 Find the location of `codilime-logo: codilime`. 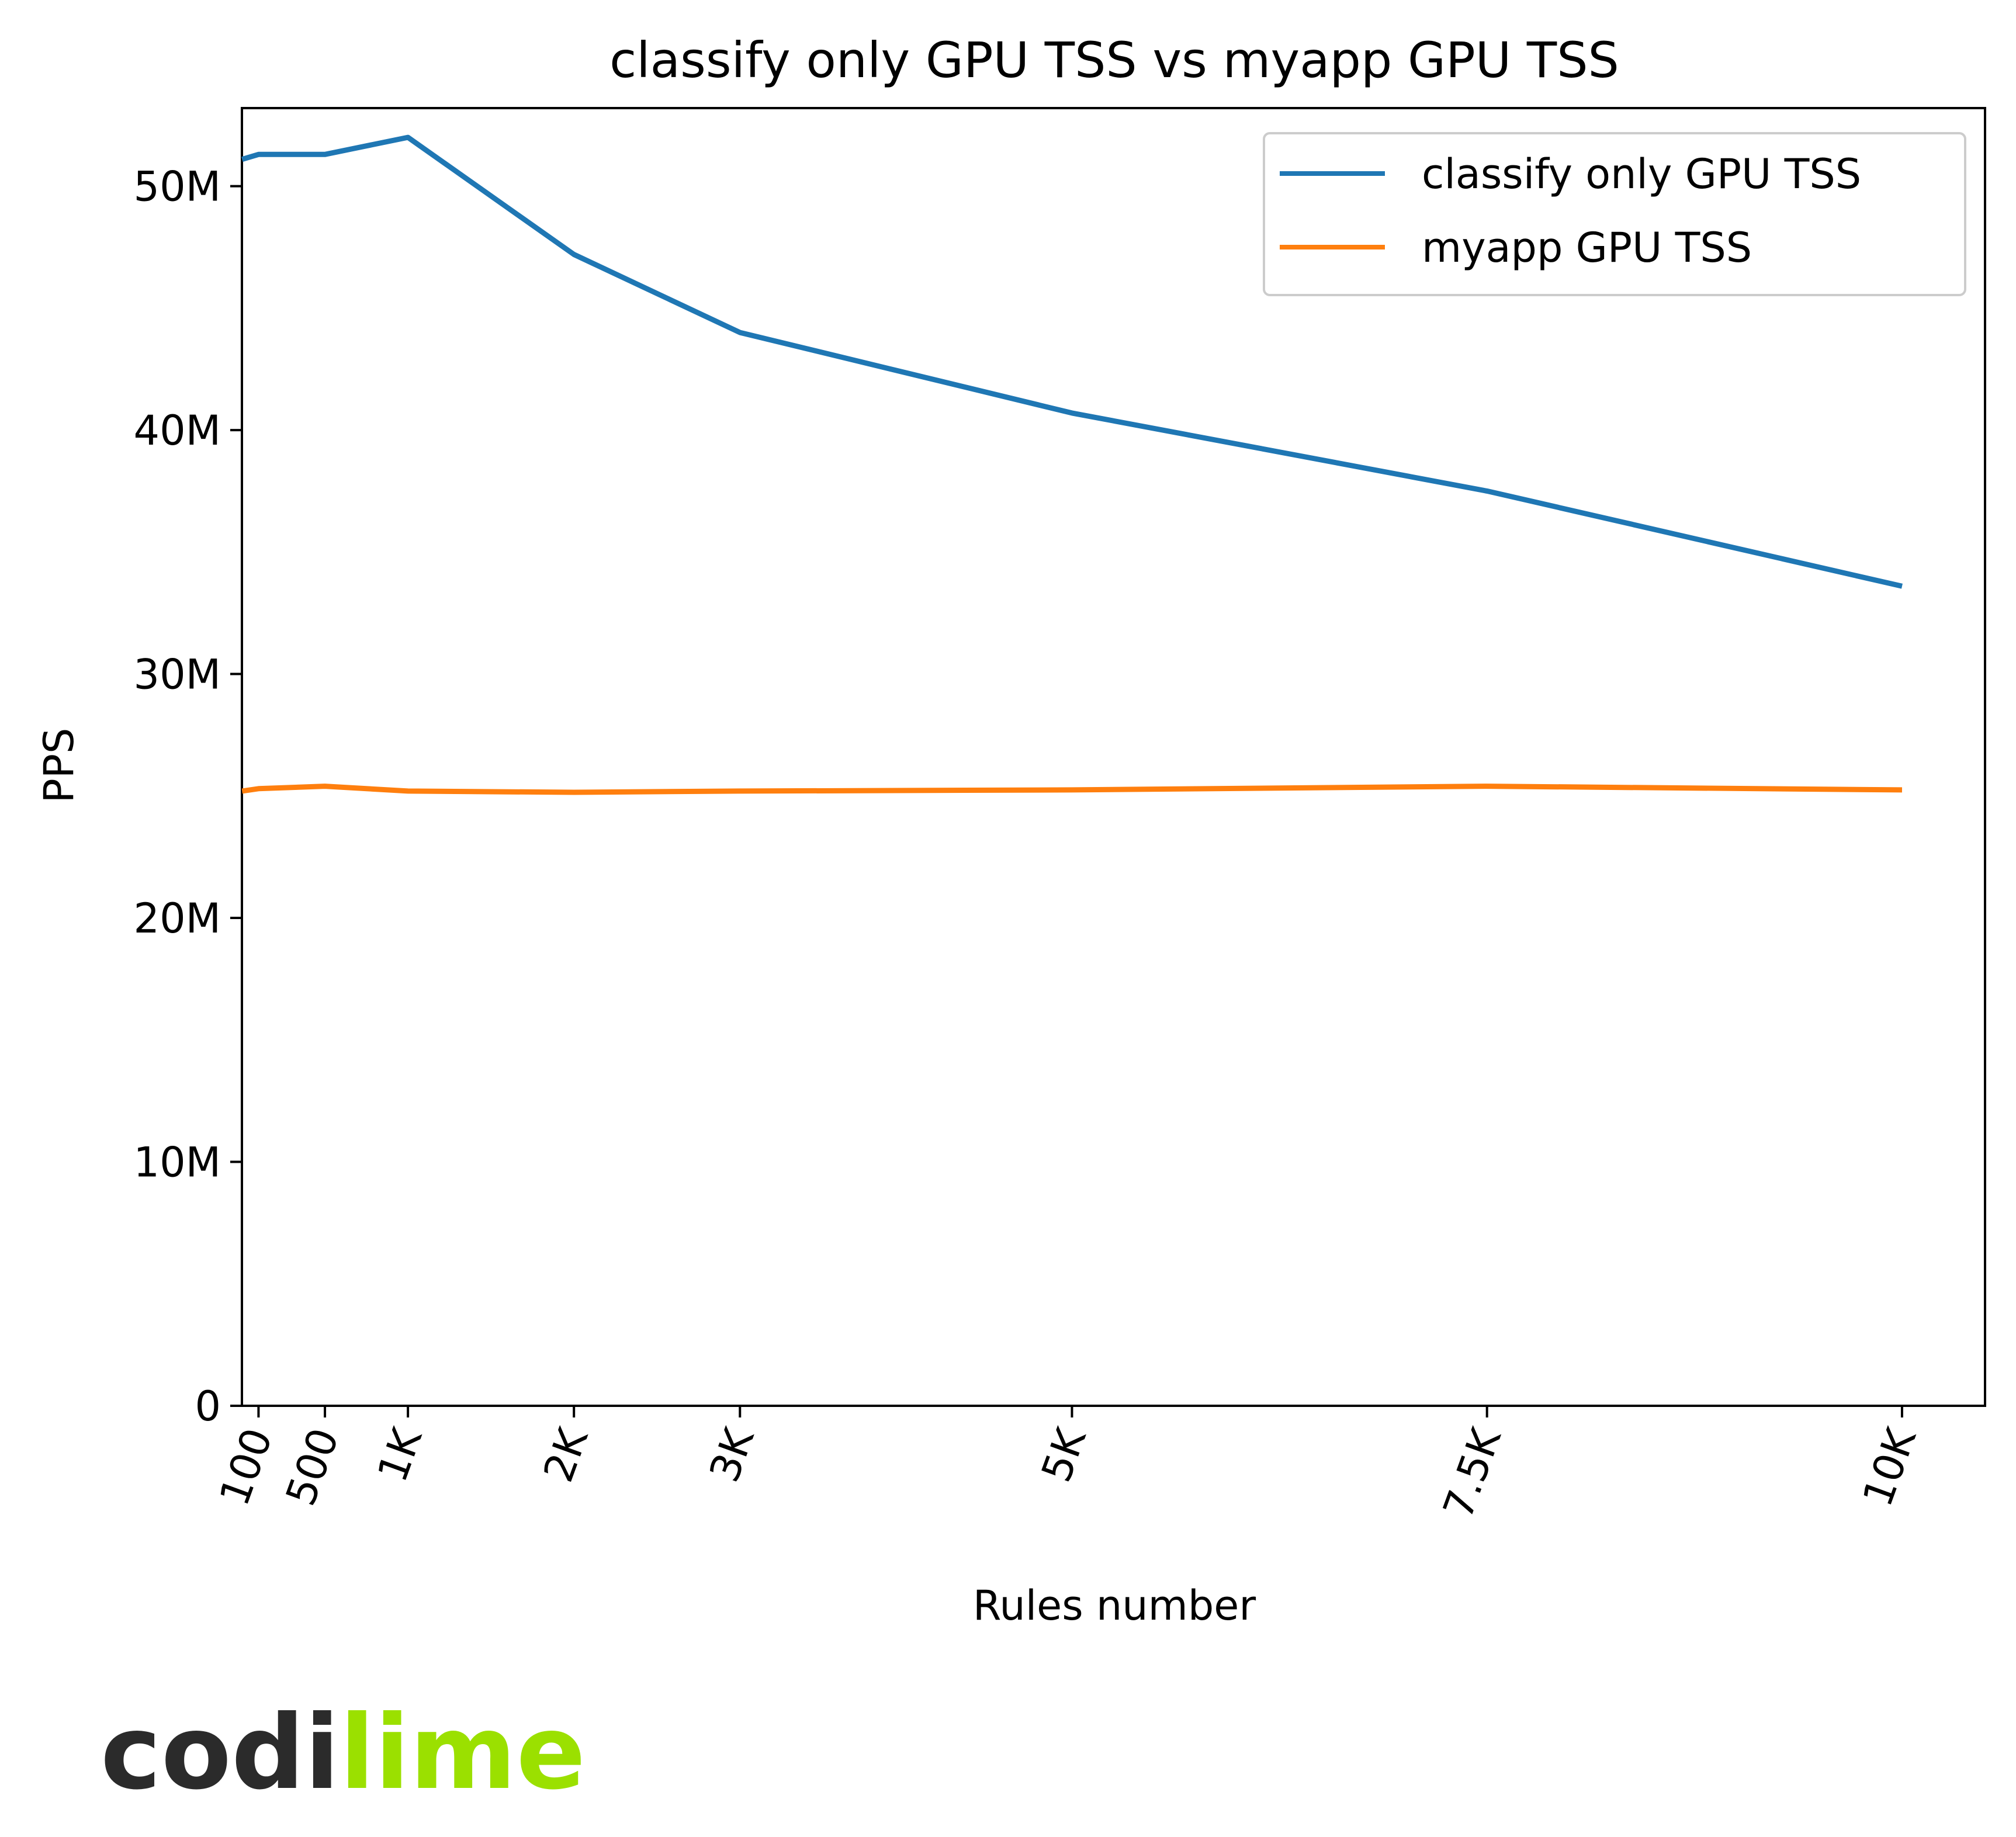

codilime-logo: codilime is located at coordinates (344, 1753).